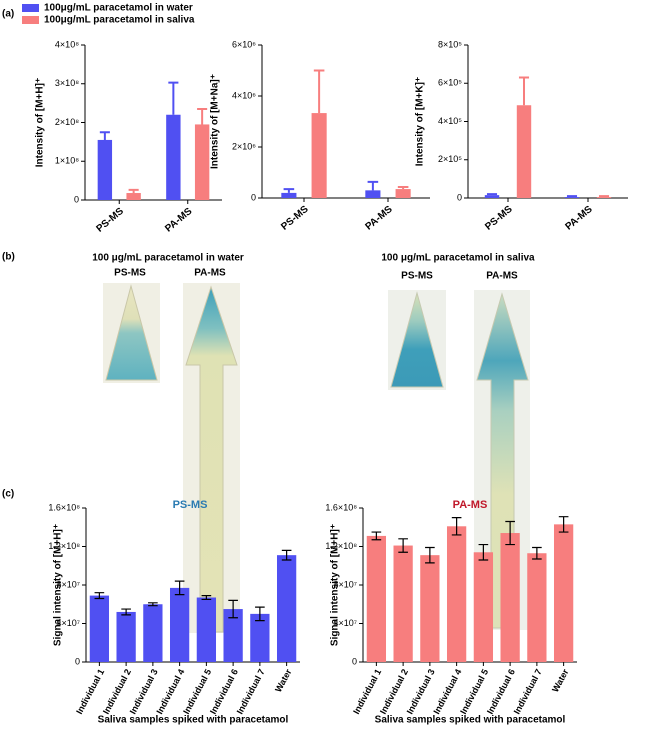 This screenshot has width=652, height=734. What do you see at coordinates (190, 505) in the screenshot?
I see `chart-title: PS-MS` at bounding box center [190, 505].